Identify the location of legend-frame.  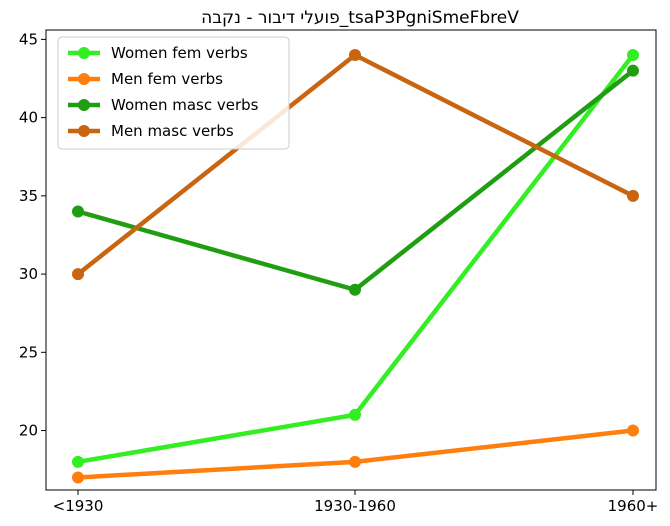
(173, 93).